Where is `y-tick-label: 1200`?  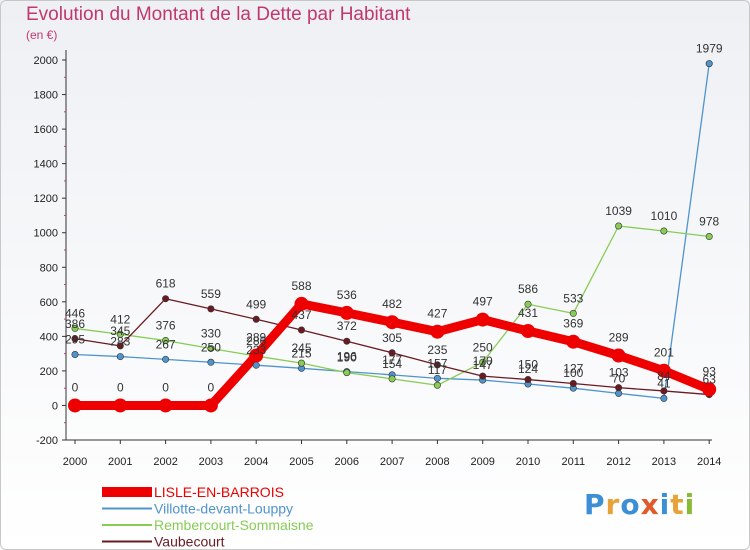 y-tick-label: 1200 is located at coordinates (46, 199).